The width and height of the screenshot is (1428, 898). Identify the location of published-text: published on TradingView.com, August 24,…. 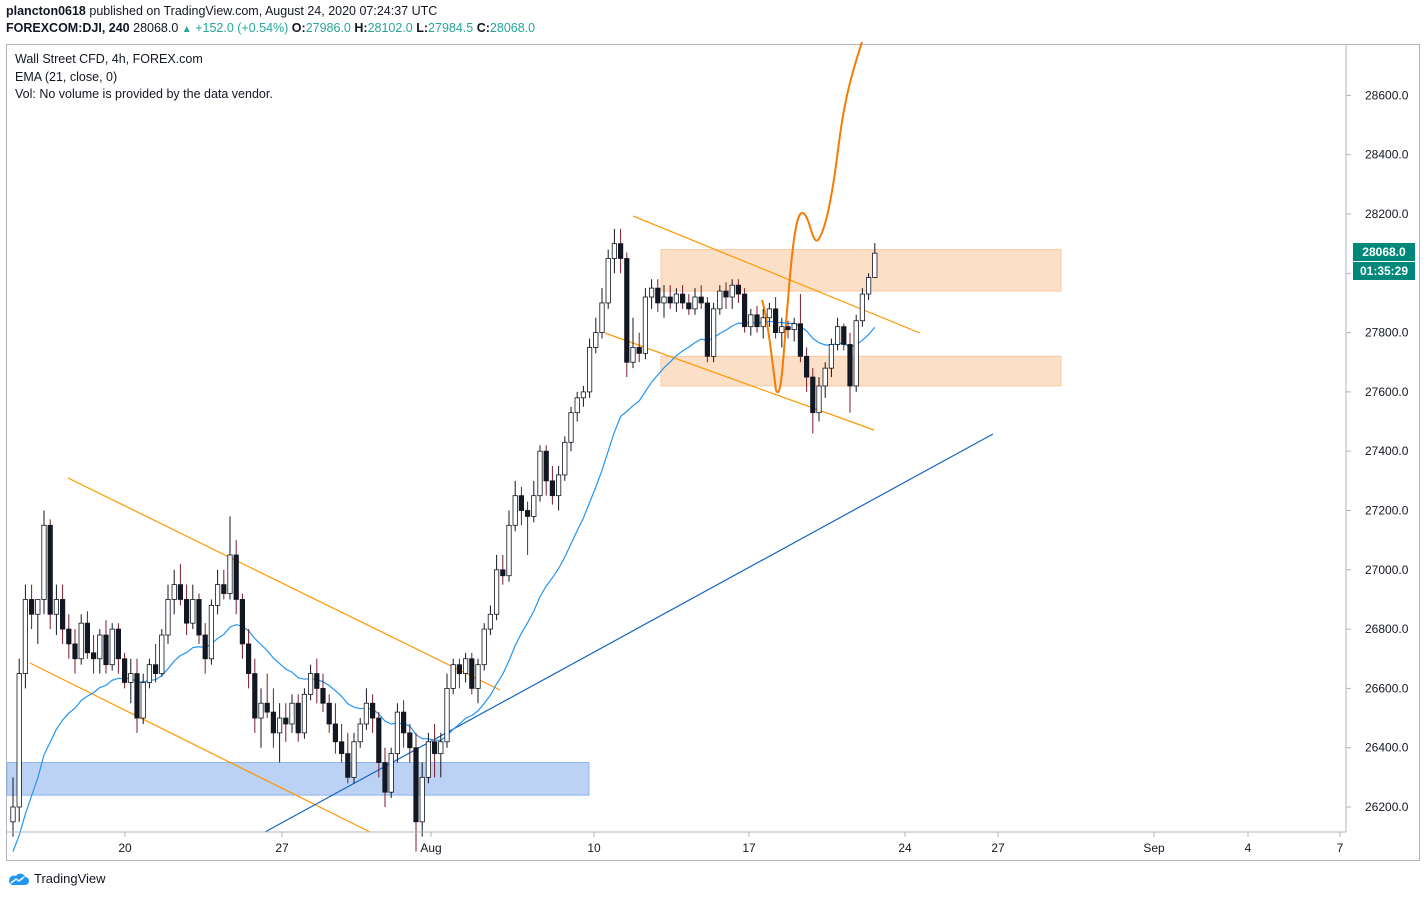
(263, 11).